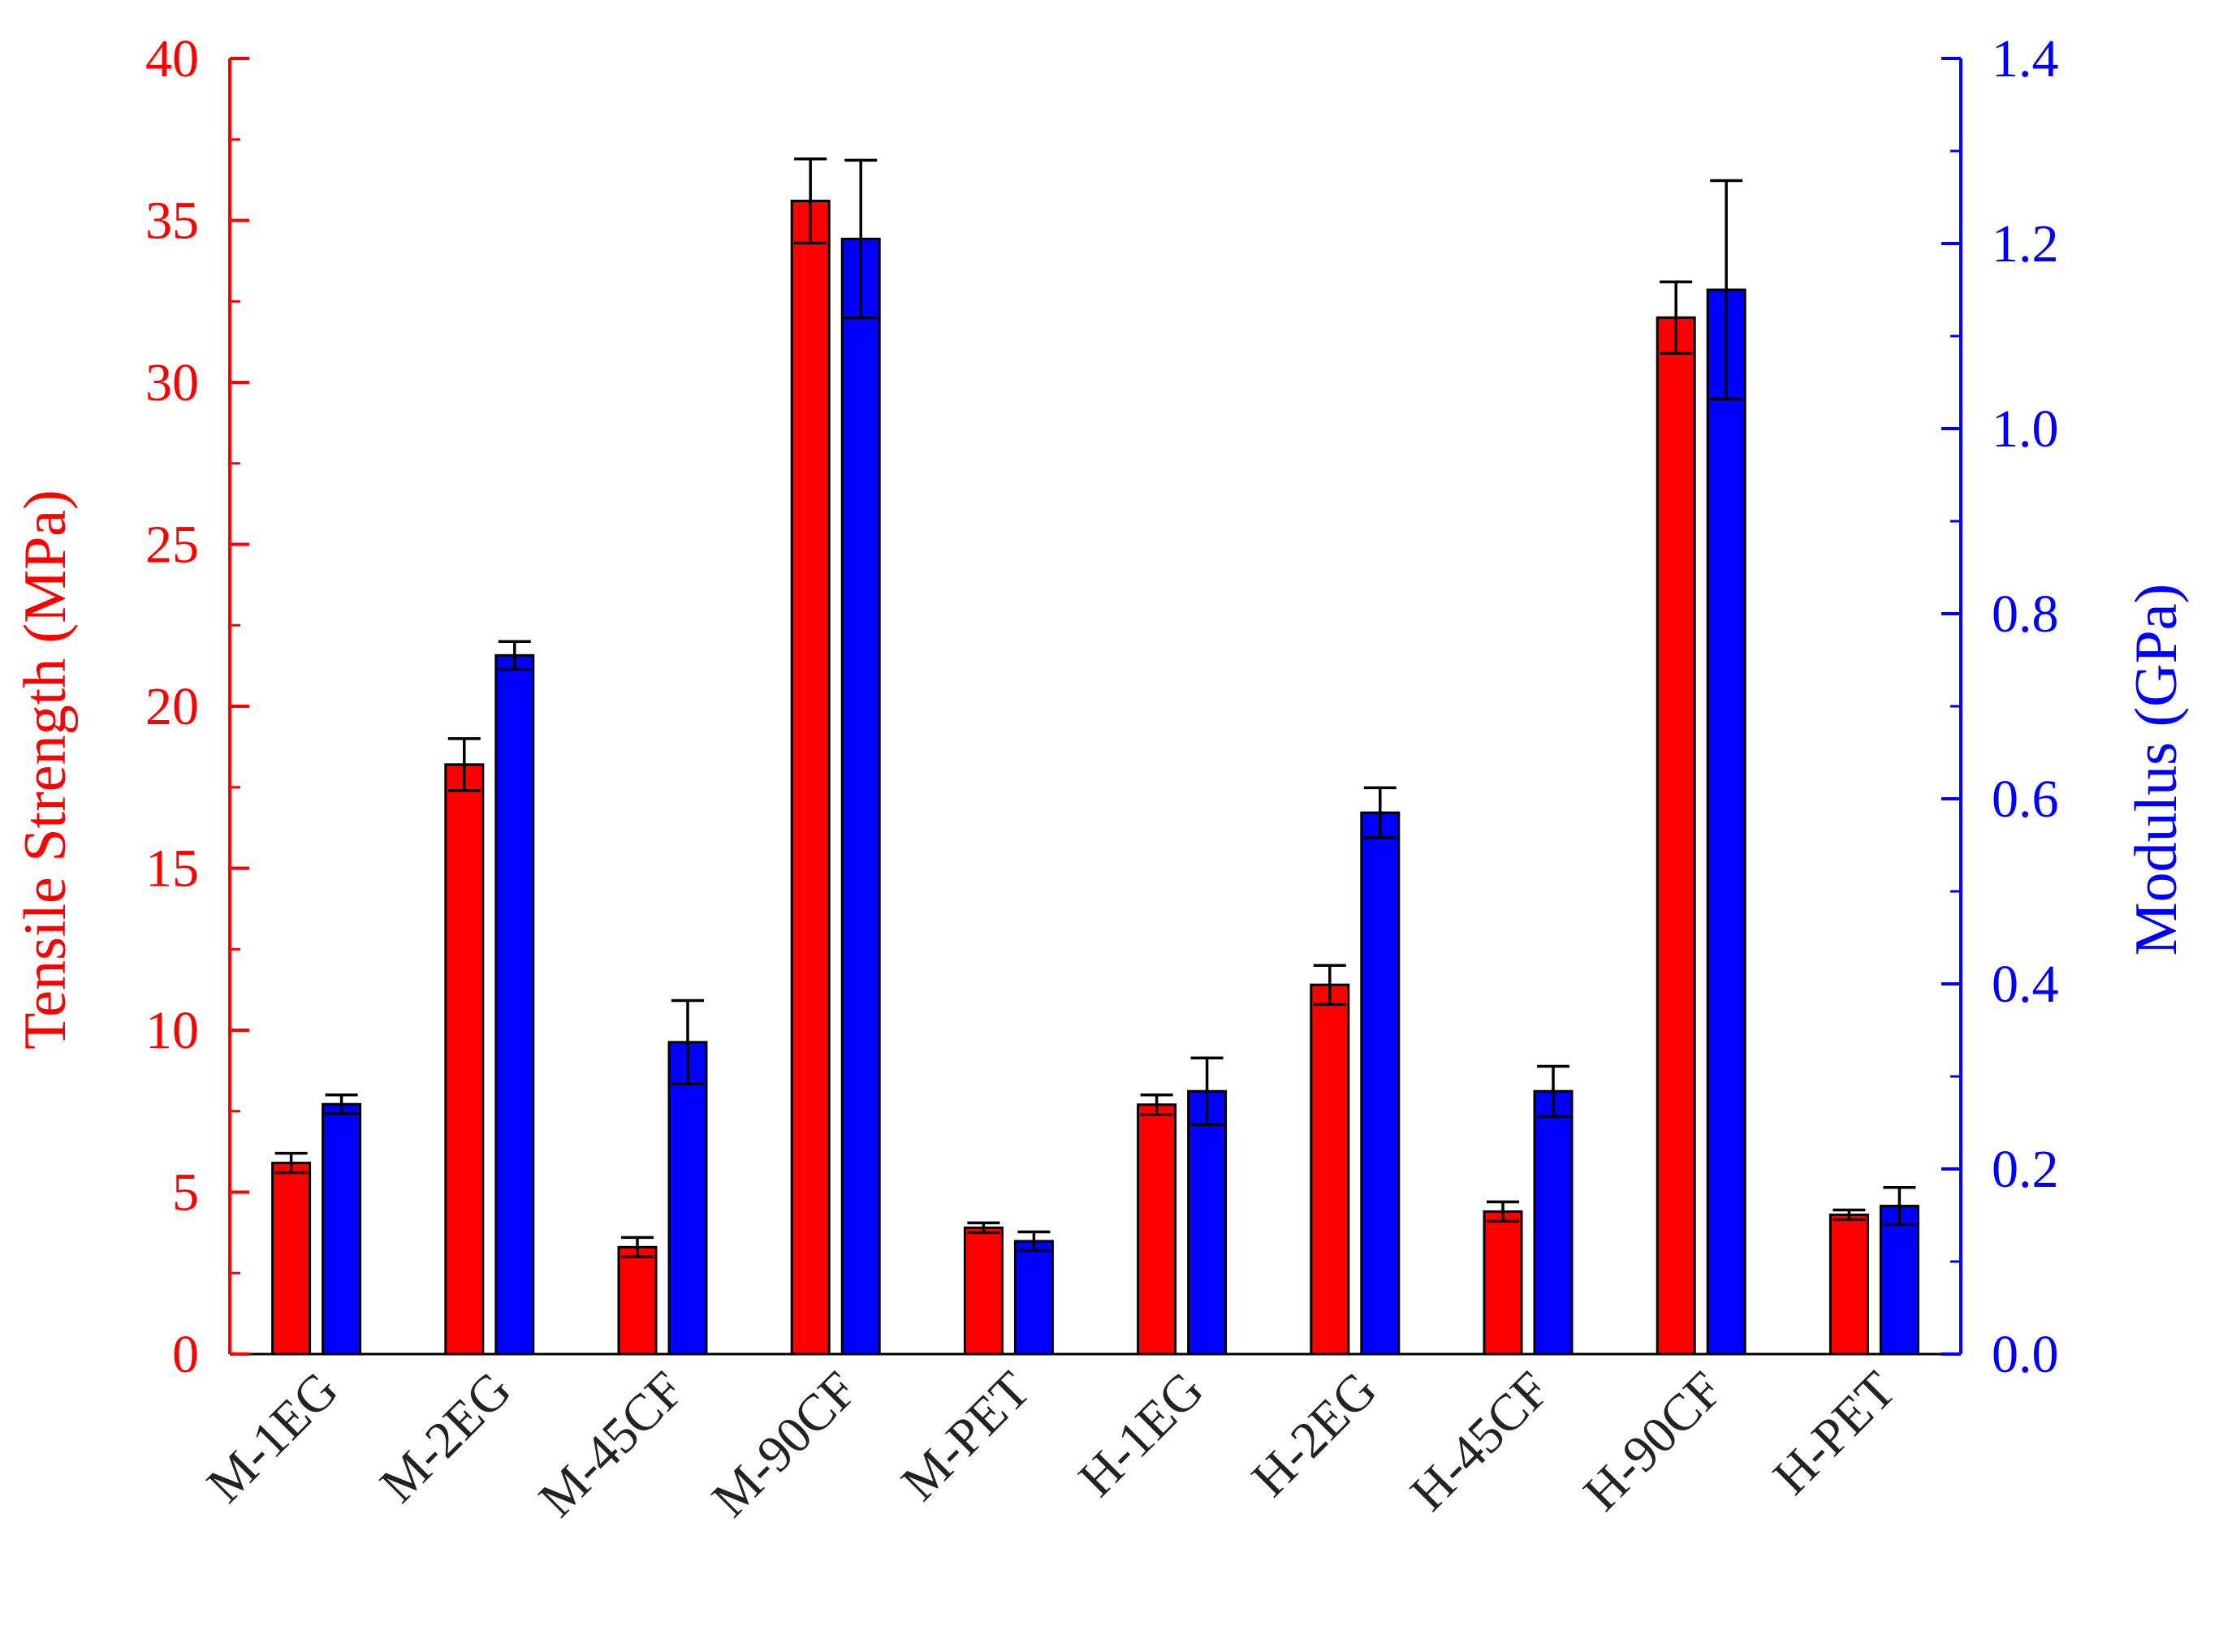 This screenshot has width=2219, height=1652. I want to click on bar-tensile-strength-m-pet, so click(983, 1291).